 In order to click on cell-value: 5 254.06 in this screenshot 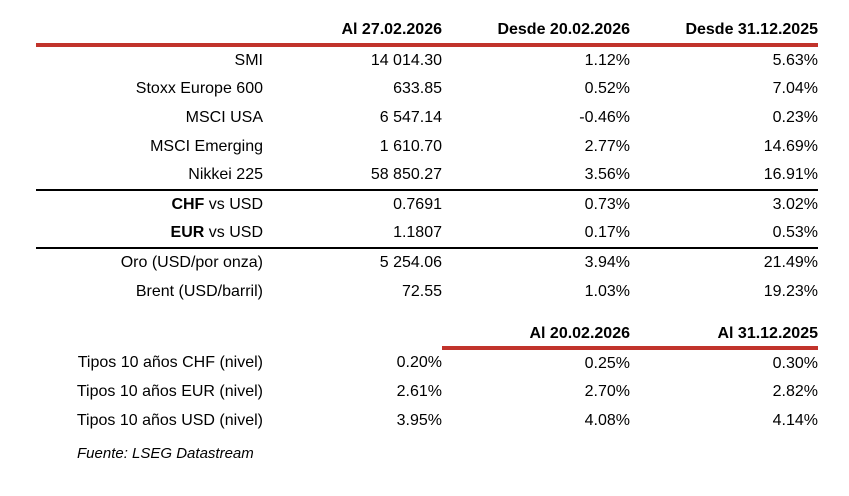, I will do `click(410, 262)`.